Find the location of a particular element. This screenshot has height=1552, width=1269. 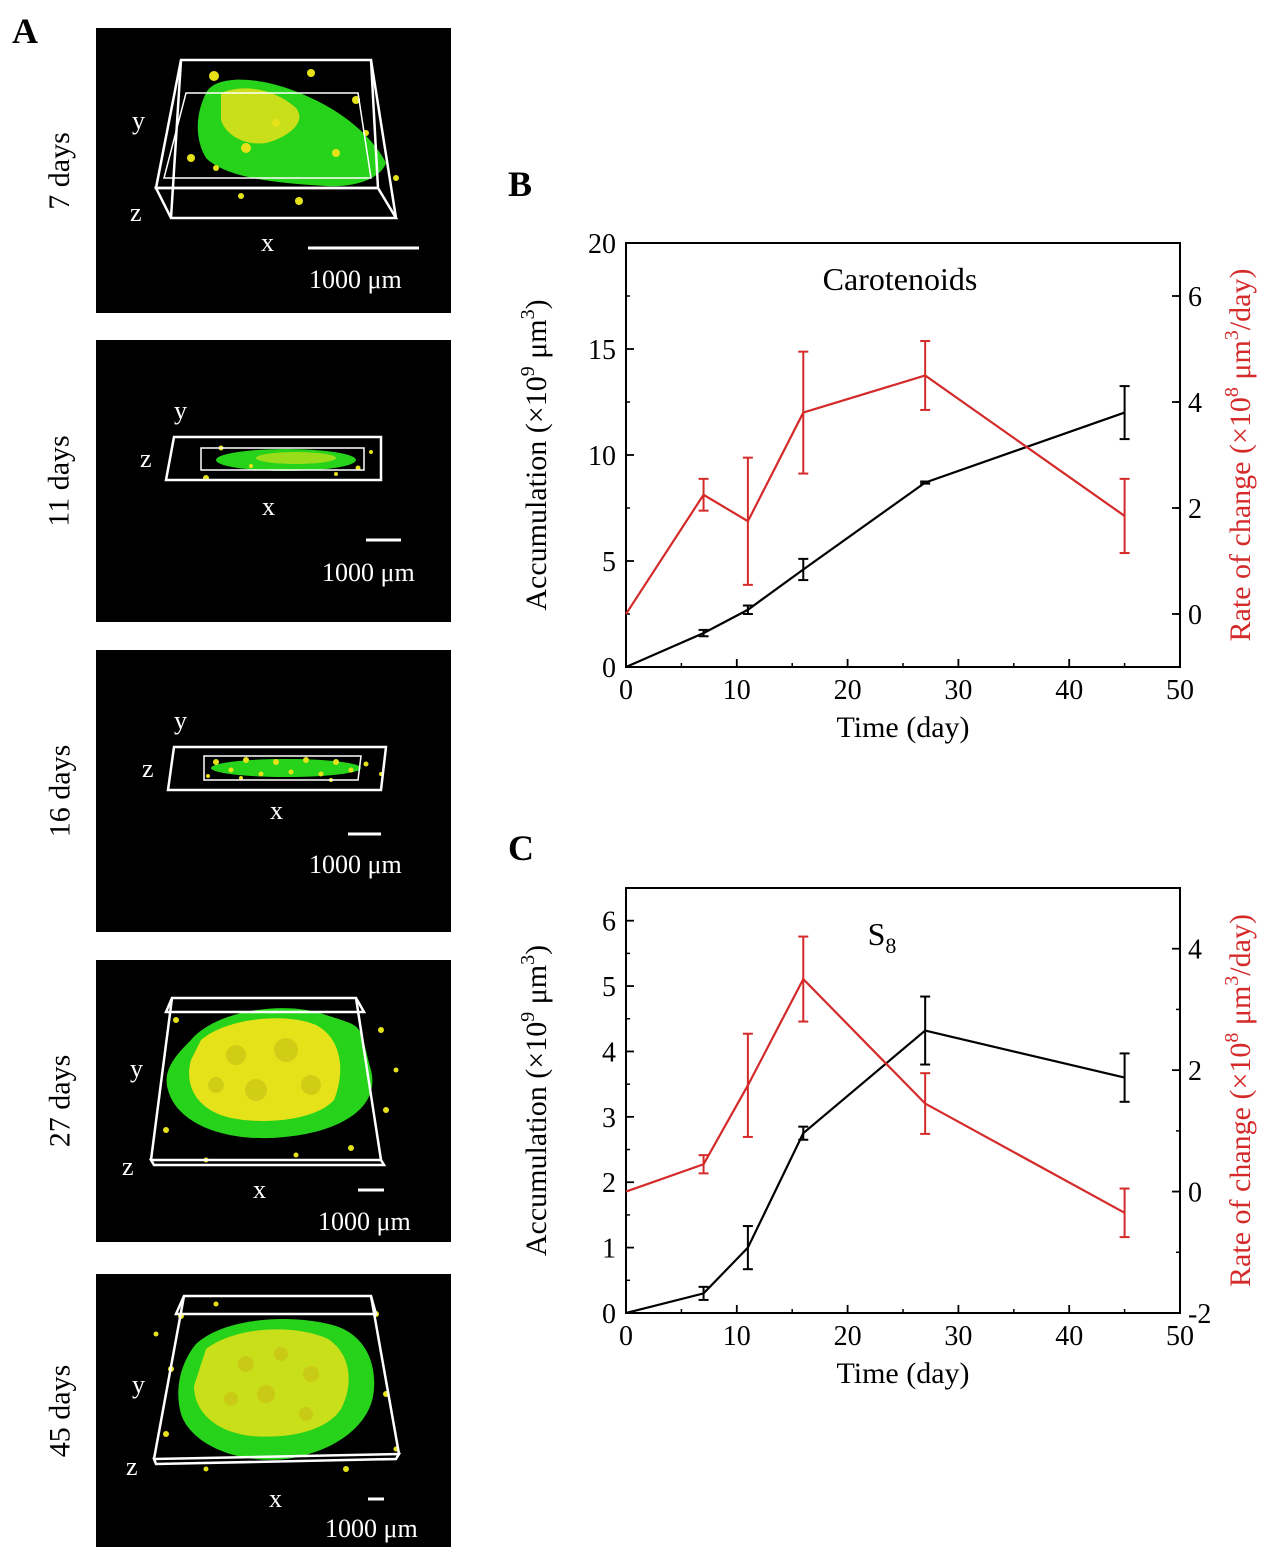

y-left-tick-label: 15 is located at coordinates (602, 350).